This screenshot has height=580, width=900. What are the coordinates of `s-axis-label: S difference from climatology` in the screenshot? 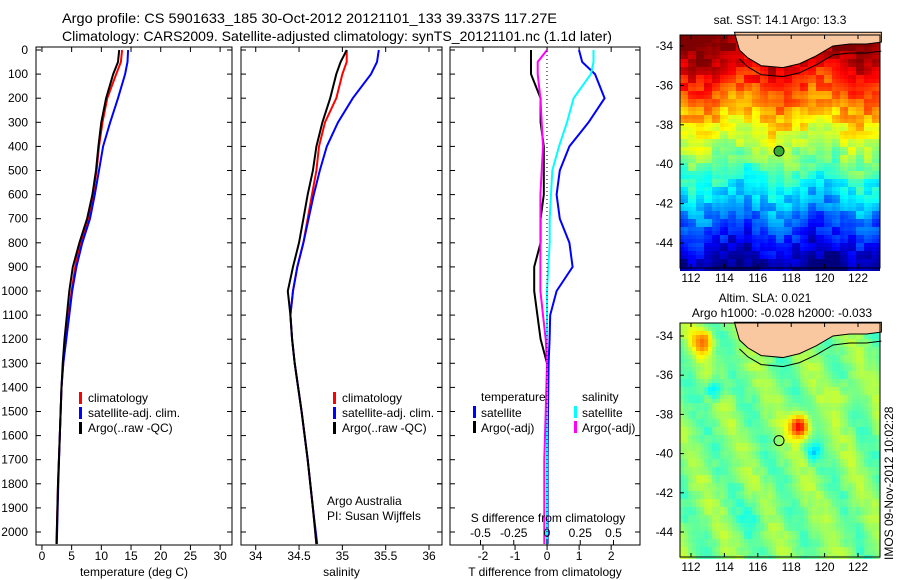 It's located at (548, 518).